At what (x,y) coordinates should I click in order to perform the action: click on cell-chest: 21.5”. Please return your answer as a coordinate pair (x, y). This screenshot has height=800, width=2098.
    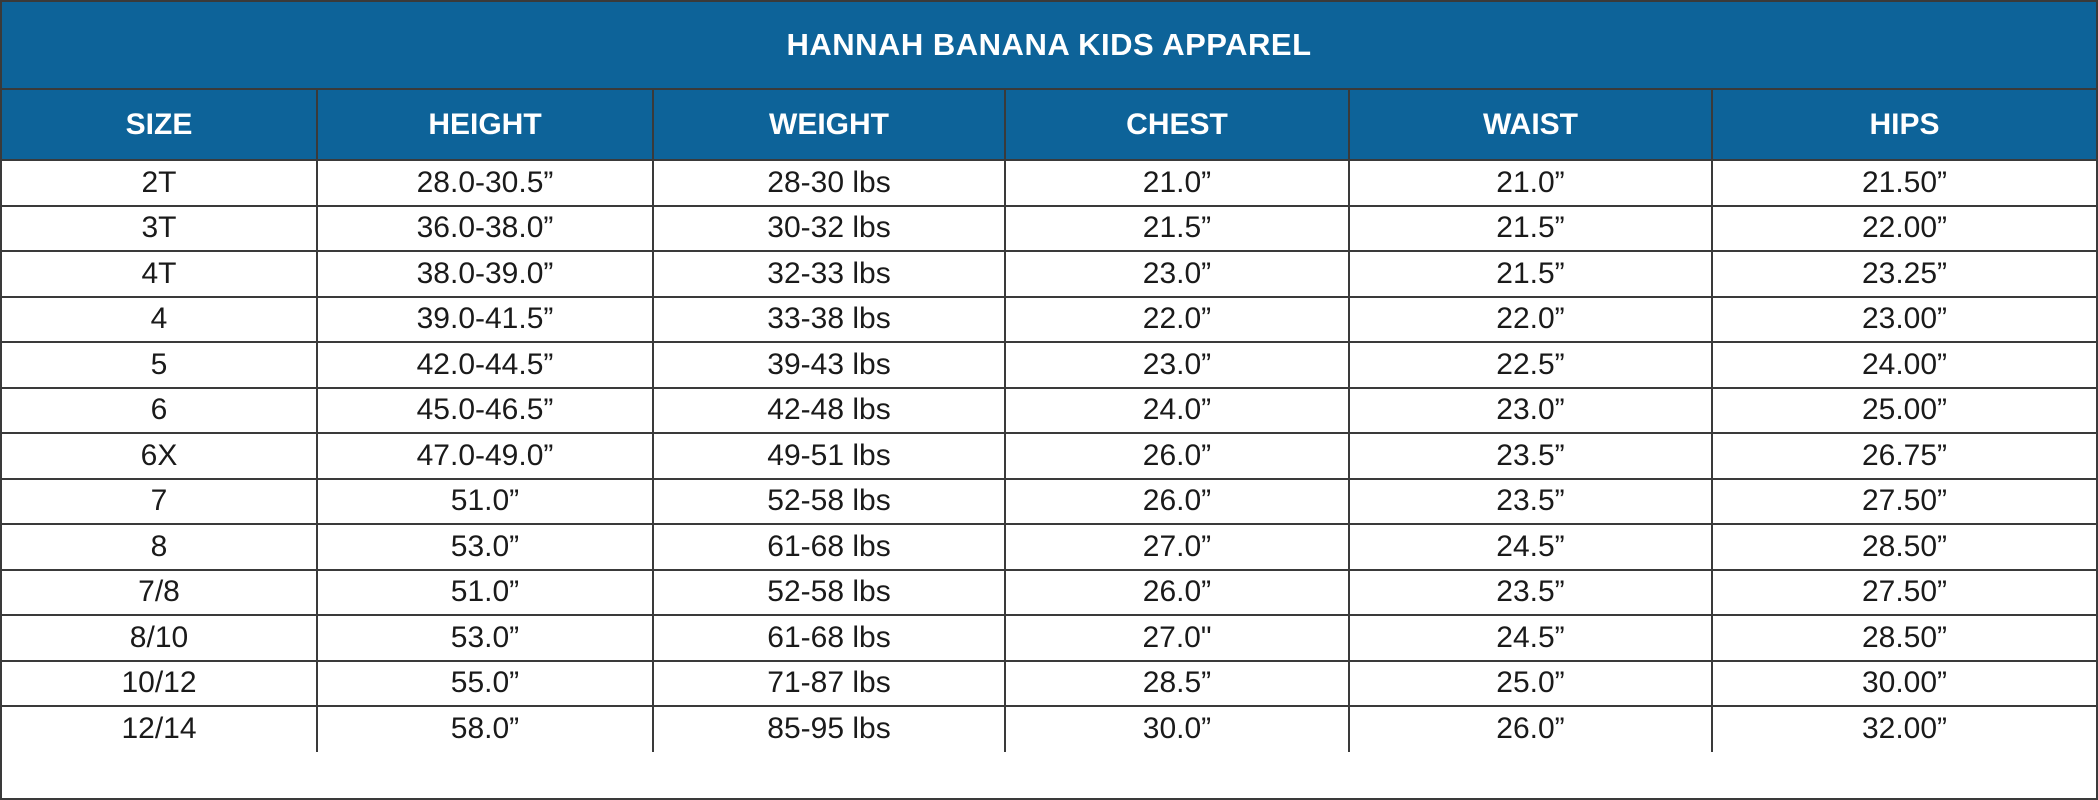
    Looking at the image, I should click on (1177, 228).